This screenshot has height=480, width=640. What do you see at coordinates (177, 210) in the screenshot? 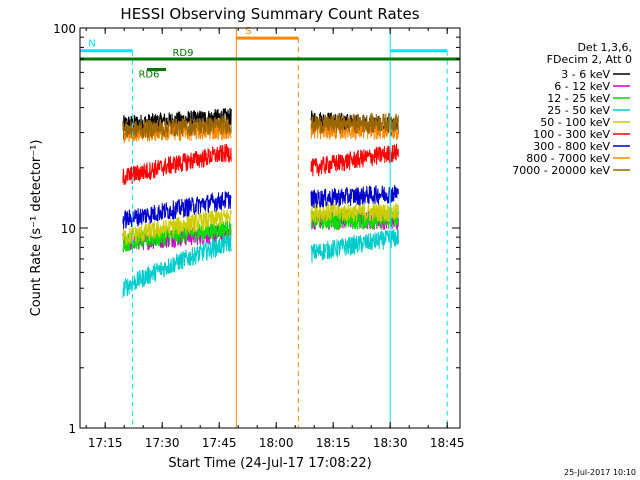
I see `trace-300-800keV-seg1` at bounding box center [177, 210].